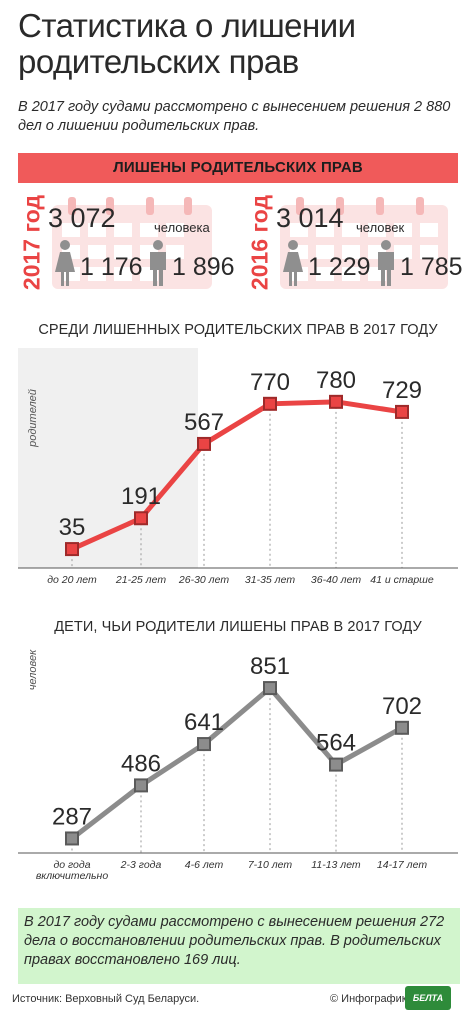  What do you see at coordinates (33, 418) in the screenshot?
I see `y-axis-label: родителей` at bounding box center [33, 418].